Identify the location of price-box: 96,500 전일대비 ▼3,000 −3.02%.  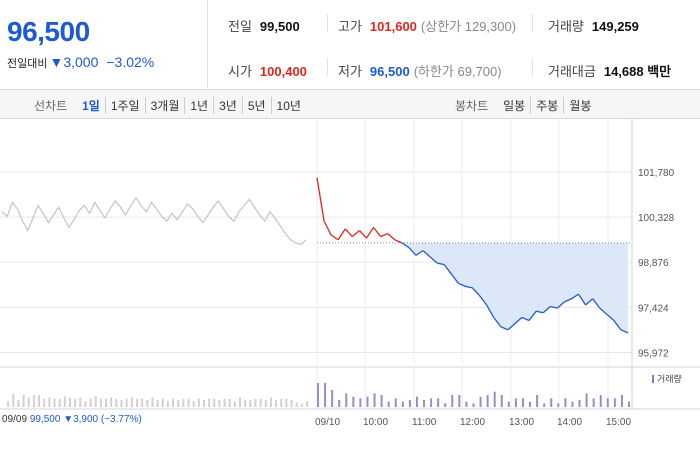
(104, 45).